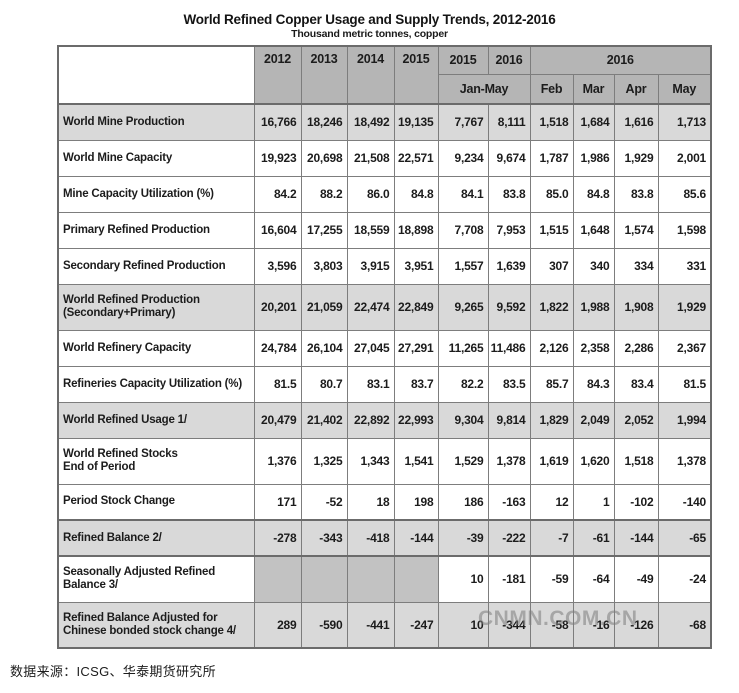 The width and height of the screenshot is (739, 693). What do you see at coordinates (551, 538) in the screenshot?
I see `value-cell: -7` at bounding box center [551, 538].